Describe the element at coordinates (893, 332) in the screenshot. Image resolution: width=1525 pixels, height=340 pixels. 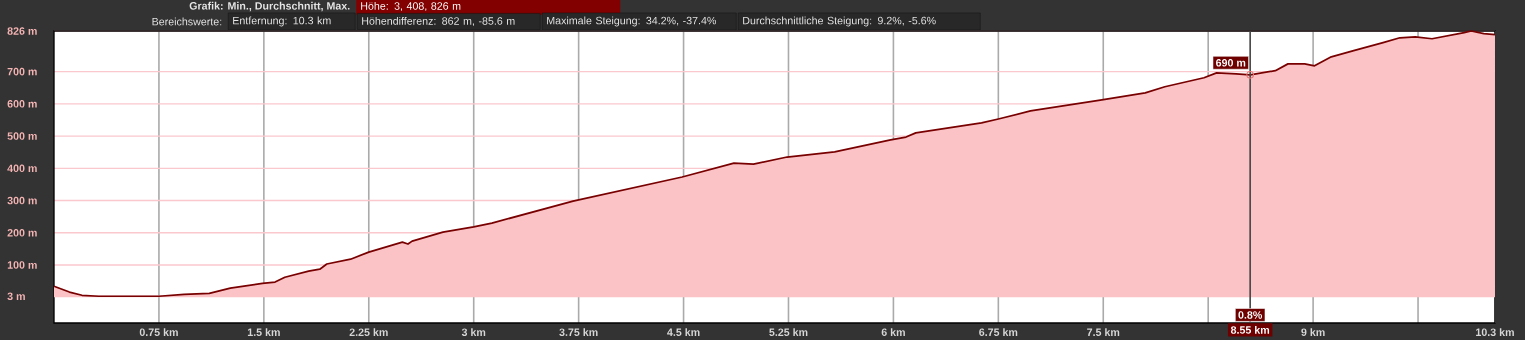
I see `x-tick-label: 6 km` at that location.